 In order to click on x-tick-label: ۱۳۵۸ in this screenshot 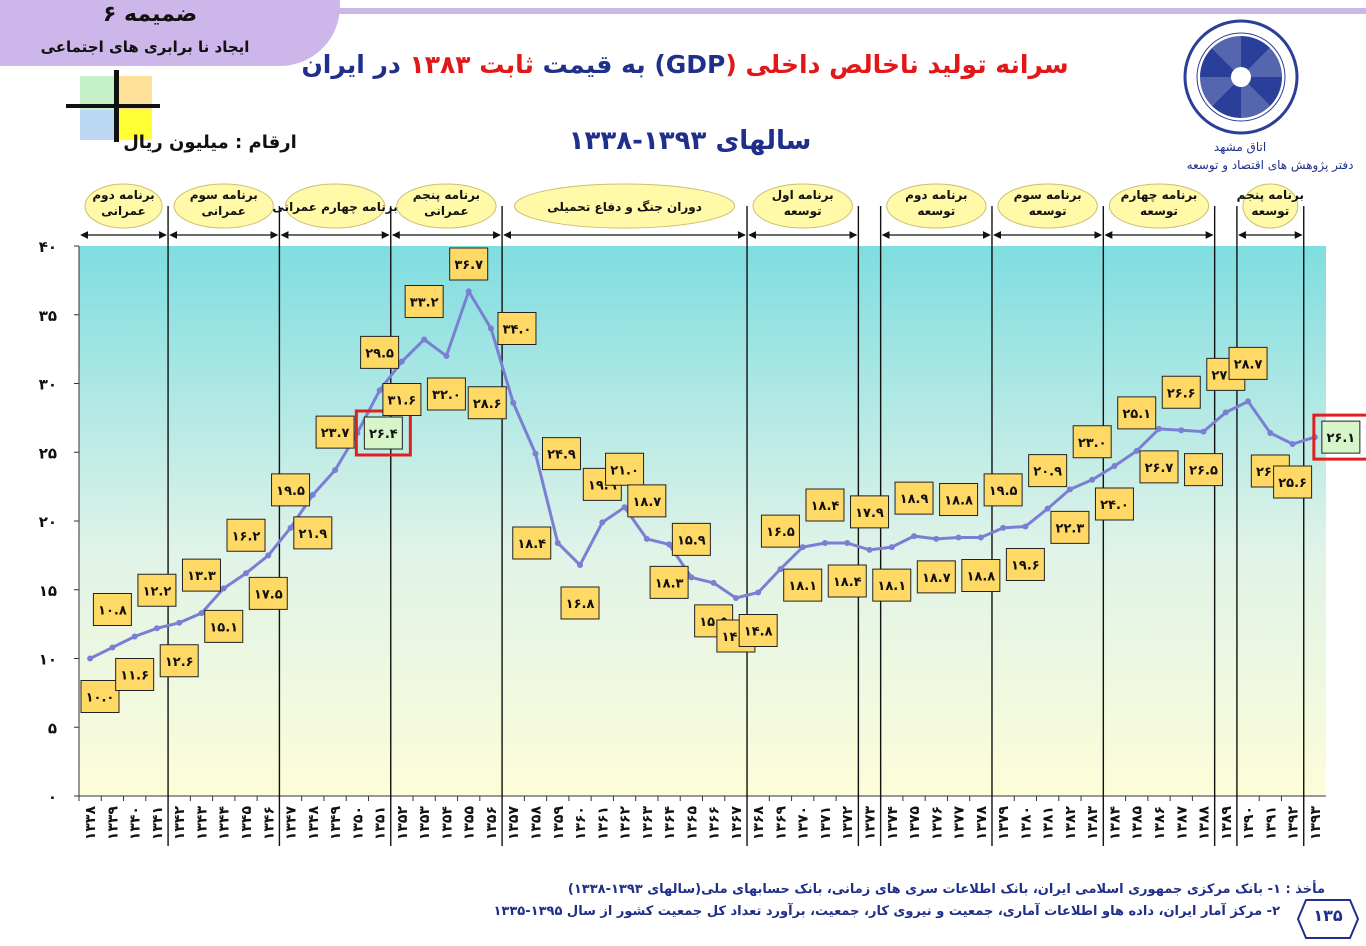, I will do `click(536, 823)`.